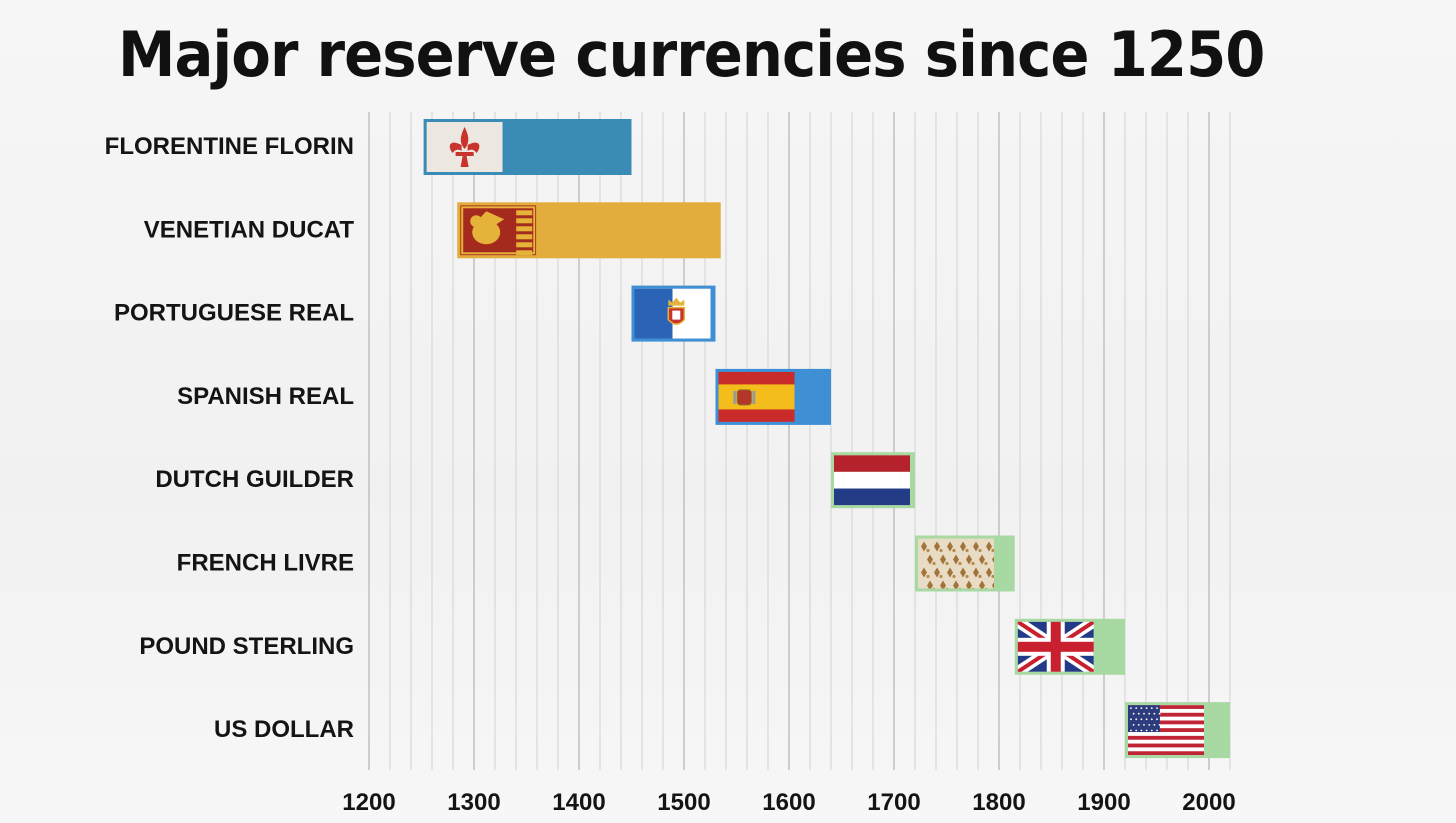  Describe the element at coordinates (234, 313) in the screenshot. I see `currency-label: PORTUGUESE REAL` at that location.